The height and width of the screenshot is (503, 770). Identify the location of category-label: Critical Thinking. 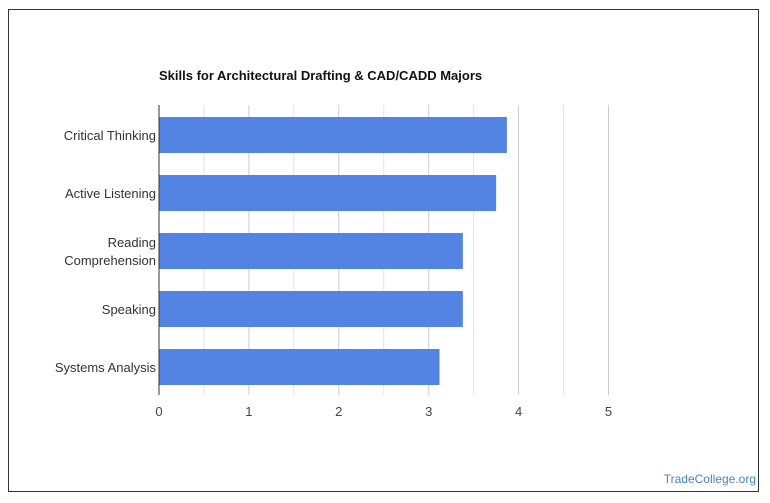
(110, 135).